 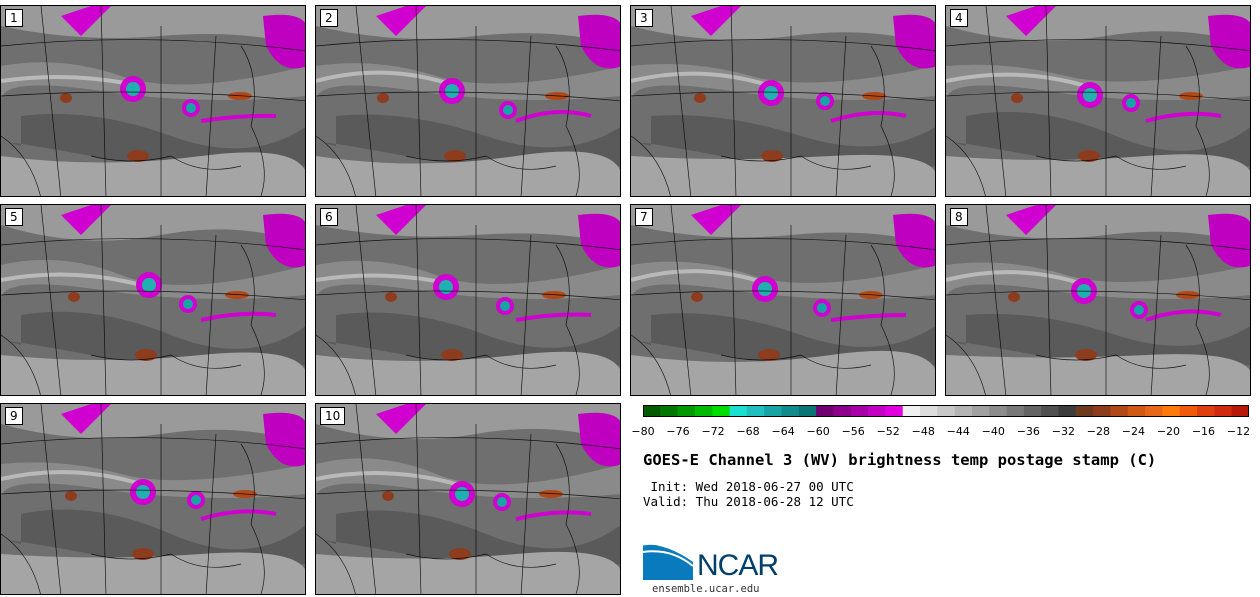 I want to click on map-panel: 9, so click(x=153, y=499).